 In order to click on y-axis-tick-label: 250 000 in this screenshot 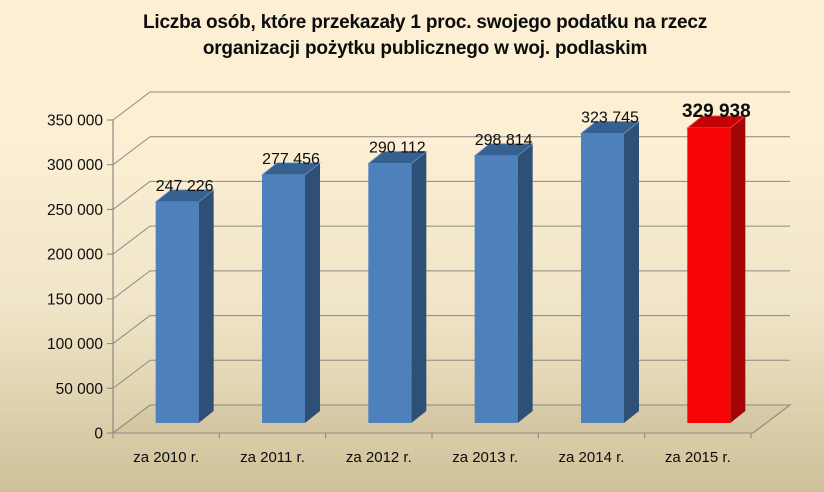, I will do `click(75, 210)`.